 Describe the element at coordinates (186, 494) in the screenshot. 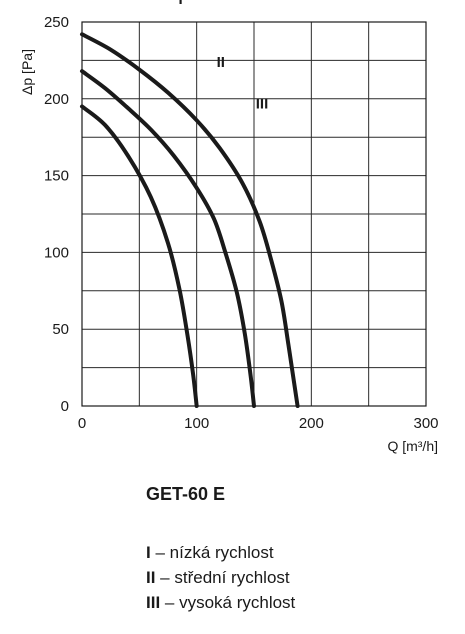

I see `model-name: GET-60 E` at that location.